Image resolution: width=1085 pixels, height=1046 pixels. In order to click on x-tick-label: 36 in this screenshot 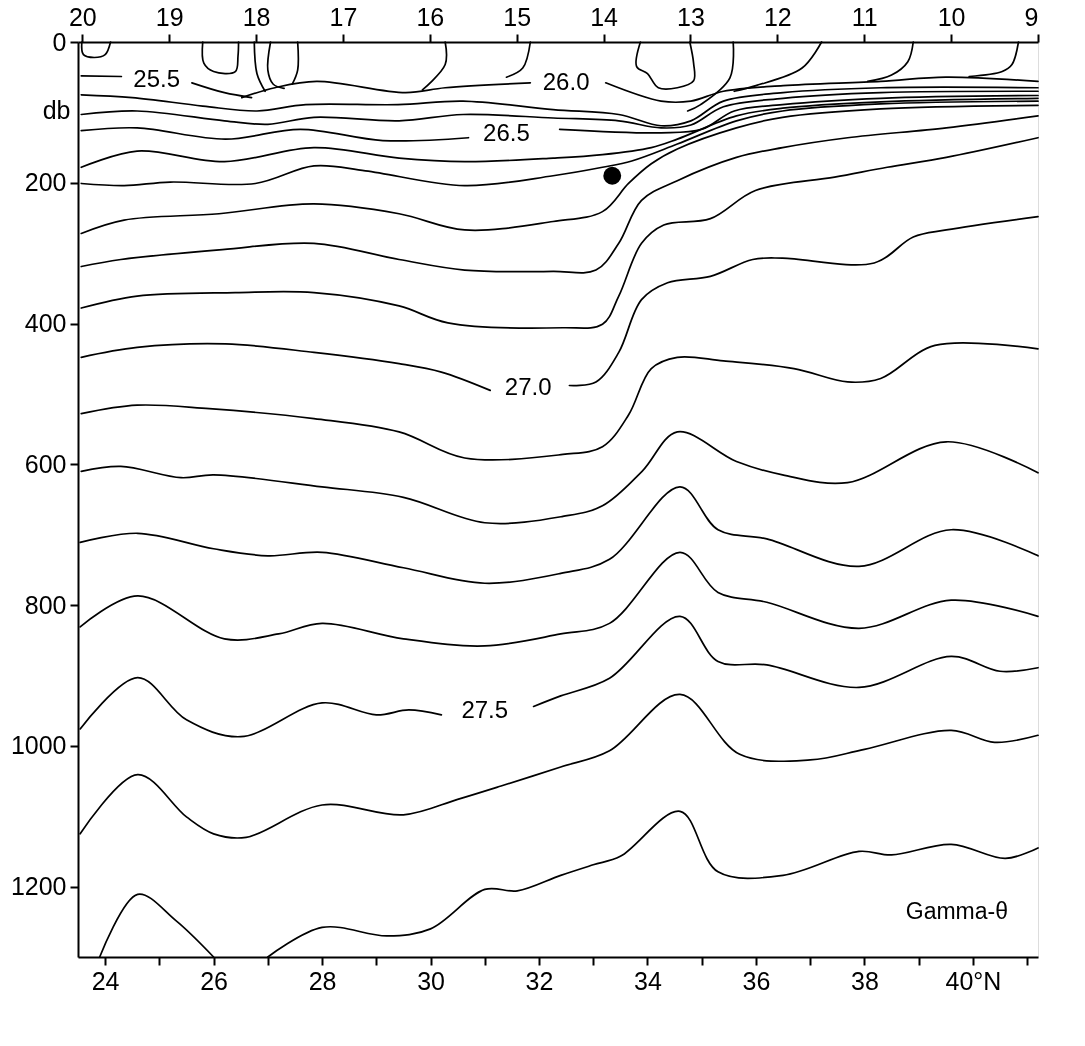, I will do `click(756, 980)`.